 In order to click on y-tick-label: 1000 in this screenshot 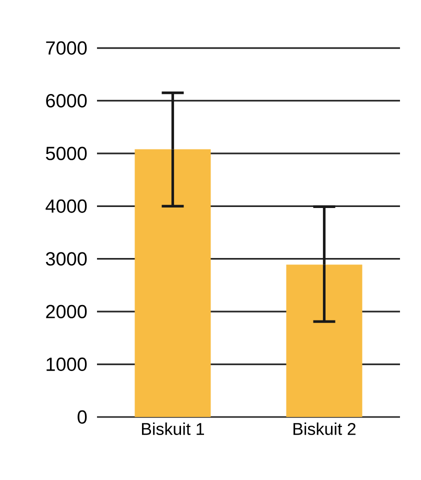, I will do `click(66, 365)`.